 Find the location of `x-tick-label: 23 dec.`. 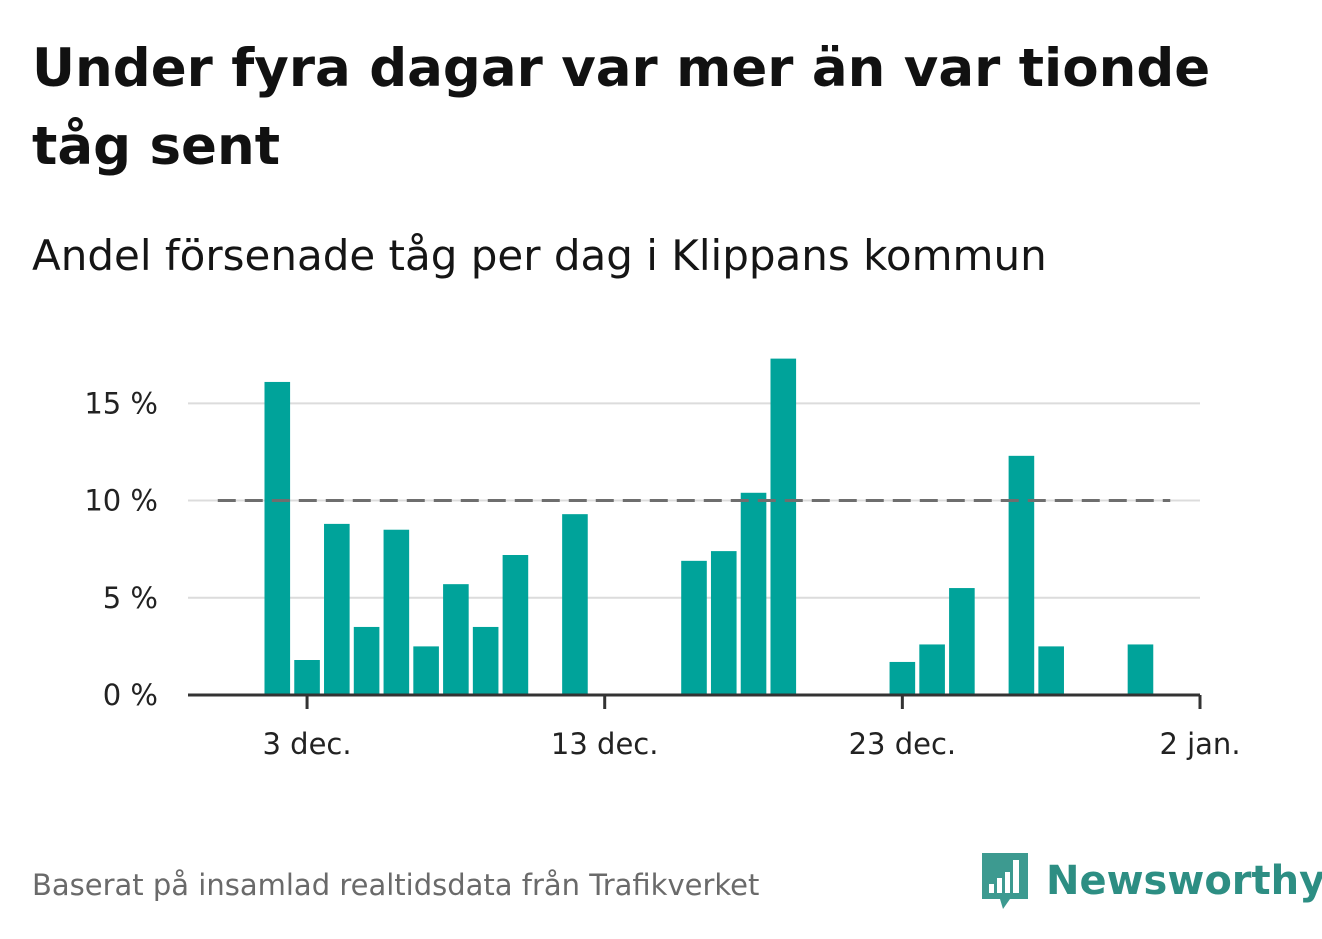

x-tick-label: 23 dec. is located at coordinates (903, 744).